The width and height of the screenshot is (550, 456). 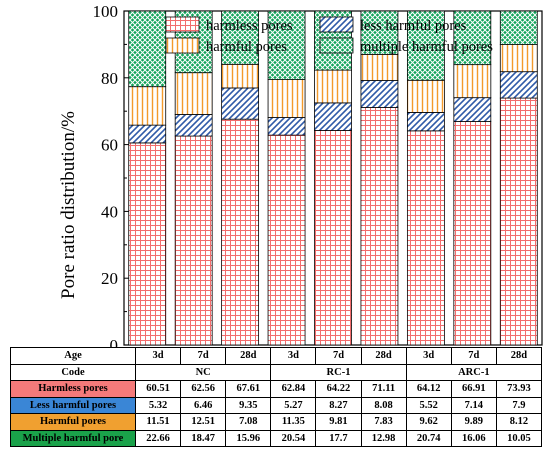 I want to click on value-cell: 8.12, so click(x=519, y=422).